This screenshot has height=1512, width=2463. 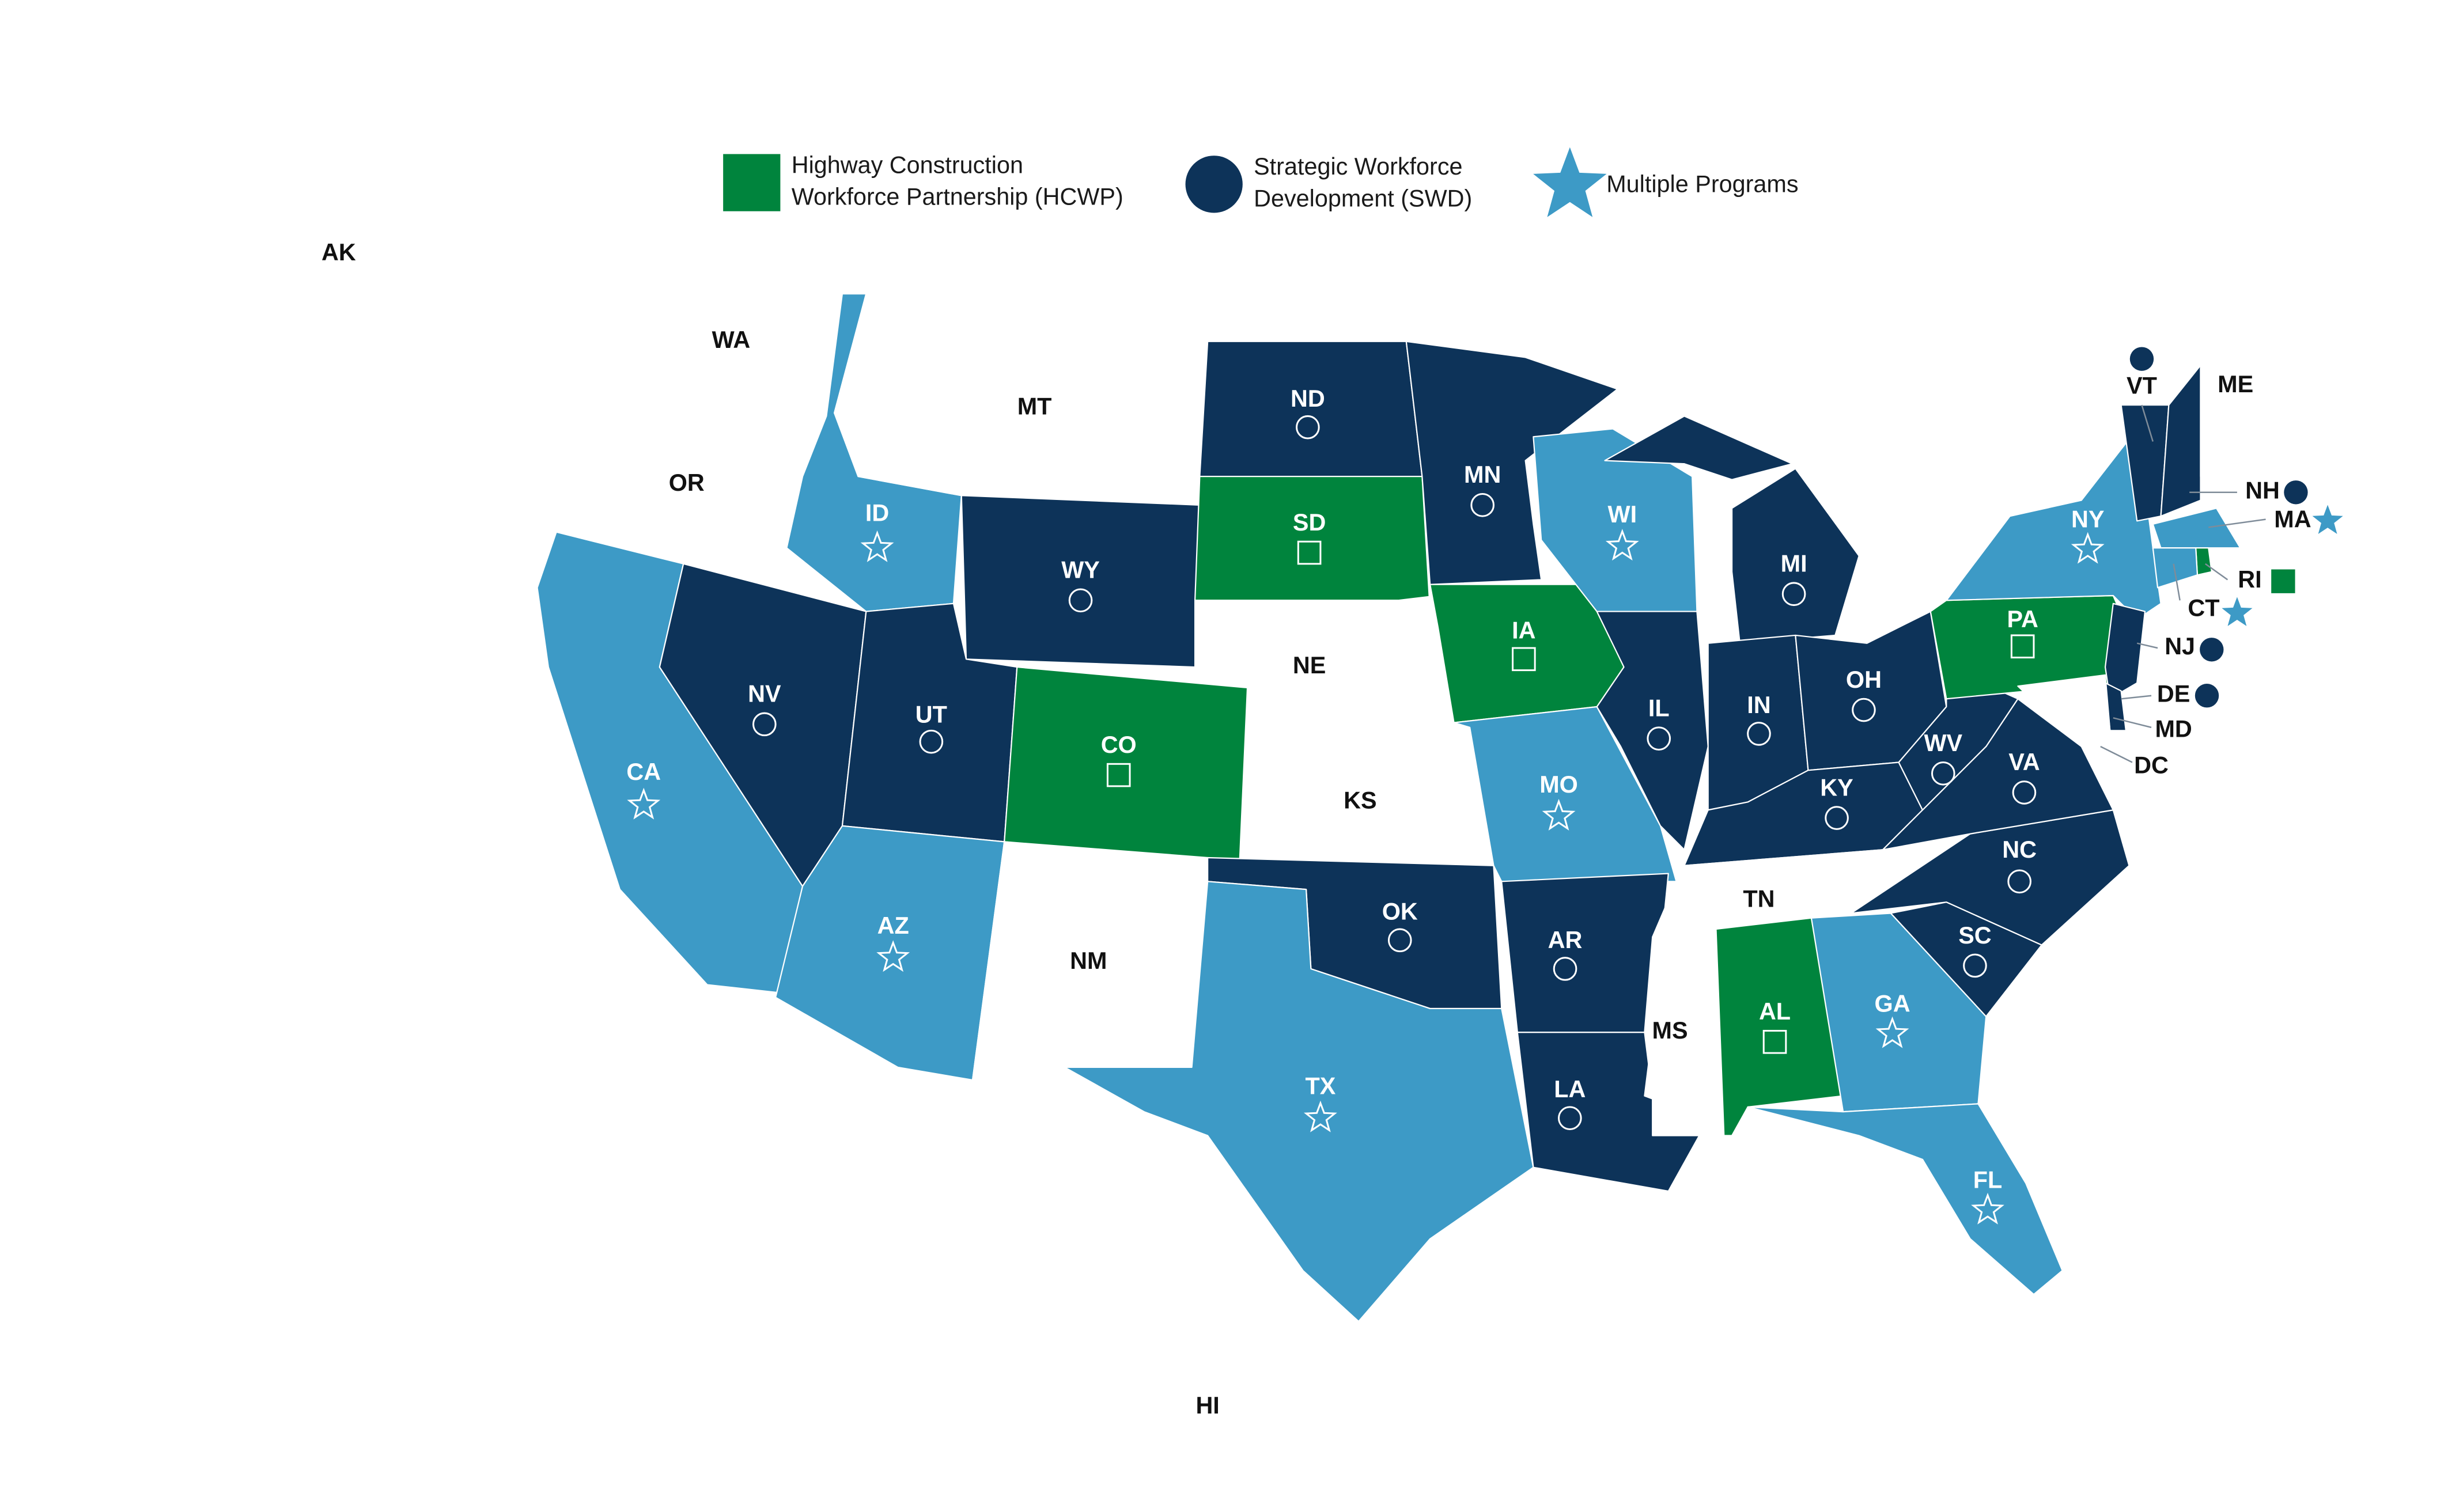 What do you see at coordinates (1400, 911) in the screenshot?
I see `state-label: OK` at bounding box center [1400, 911].